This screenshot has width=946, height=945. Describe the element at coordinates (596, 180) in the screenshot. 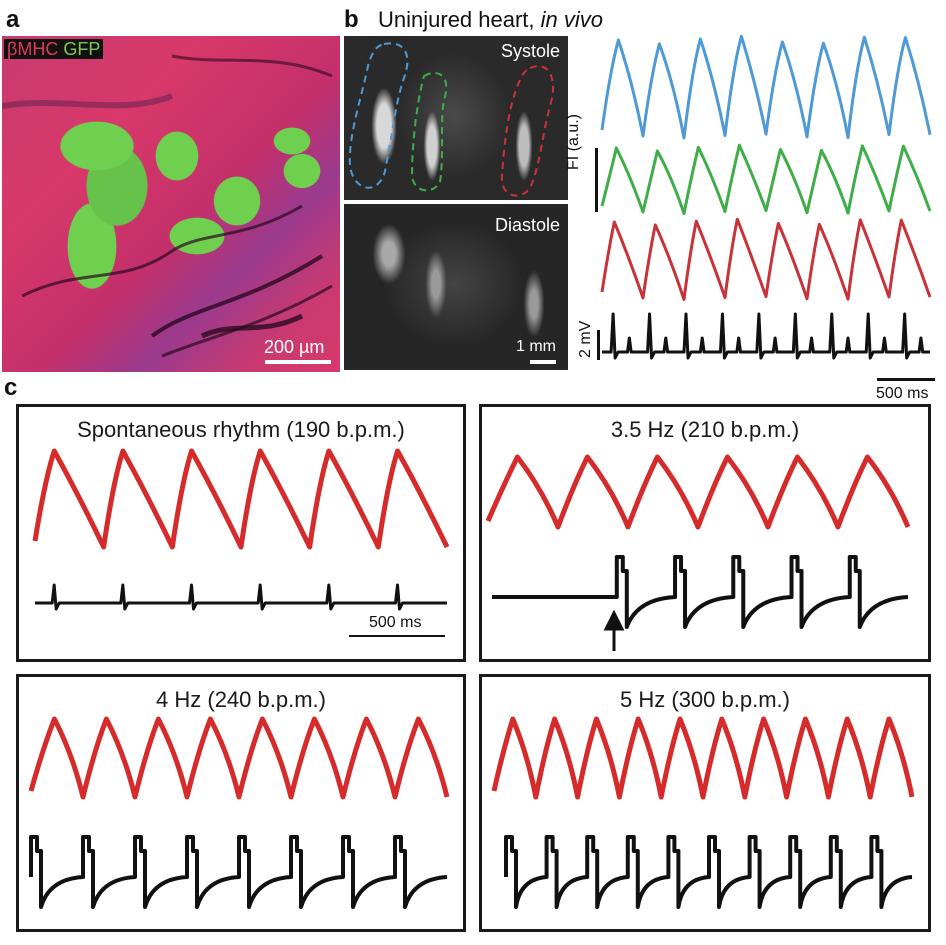

I see `fi-scale-bar` at that location.